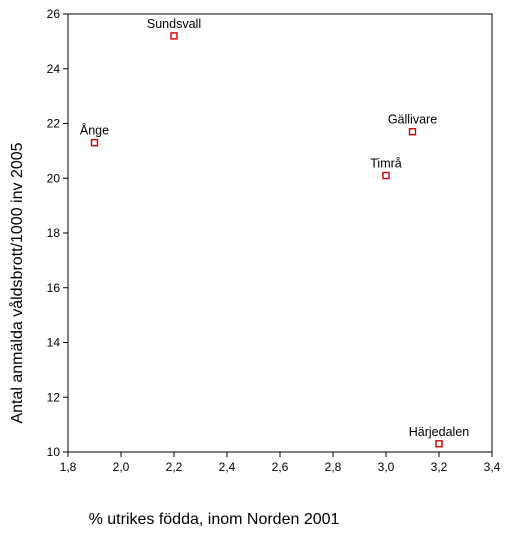 The height and width of the screenshot is (533, 510). What do you see at coordinates (386, 164) in the screenshot?
I see `data-point-label: Timrå` at bounding box center [386, 164].